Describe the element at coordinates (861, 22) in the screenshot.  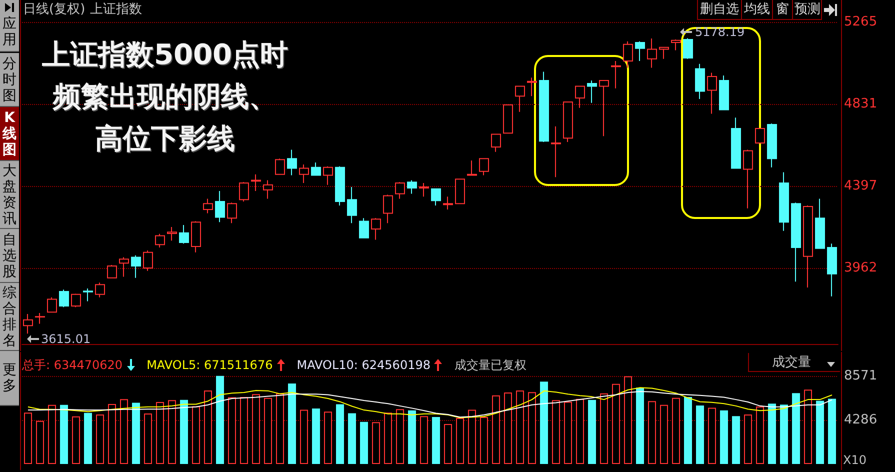
I see `y-tick-label: 5265` at that location.